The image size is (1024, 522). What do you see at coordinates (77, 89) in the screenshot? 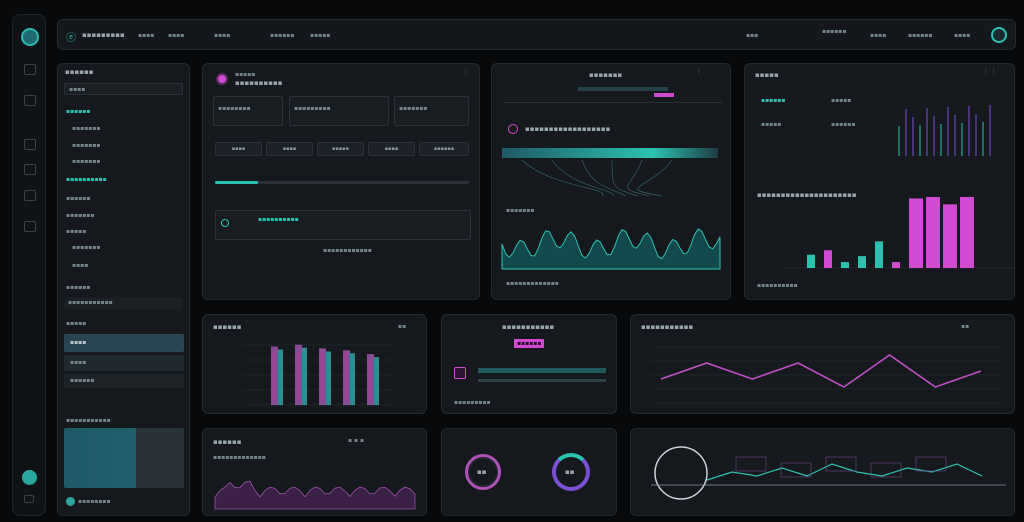
I see `sidebar-search-placeholder: ▪▪▪▪` at bounding box center [77, 89].